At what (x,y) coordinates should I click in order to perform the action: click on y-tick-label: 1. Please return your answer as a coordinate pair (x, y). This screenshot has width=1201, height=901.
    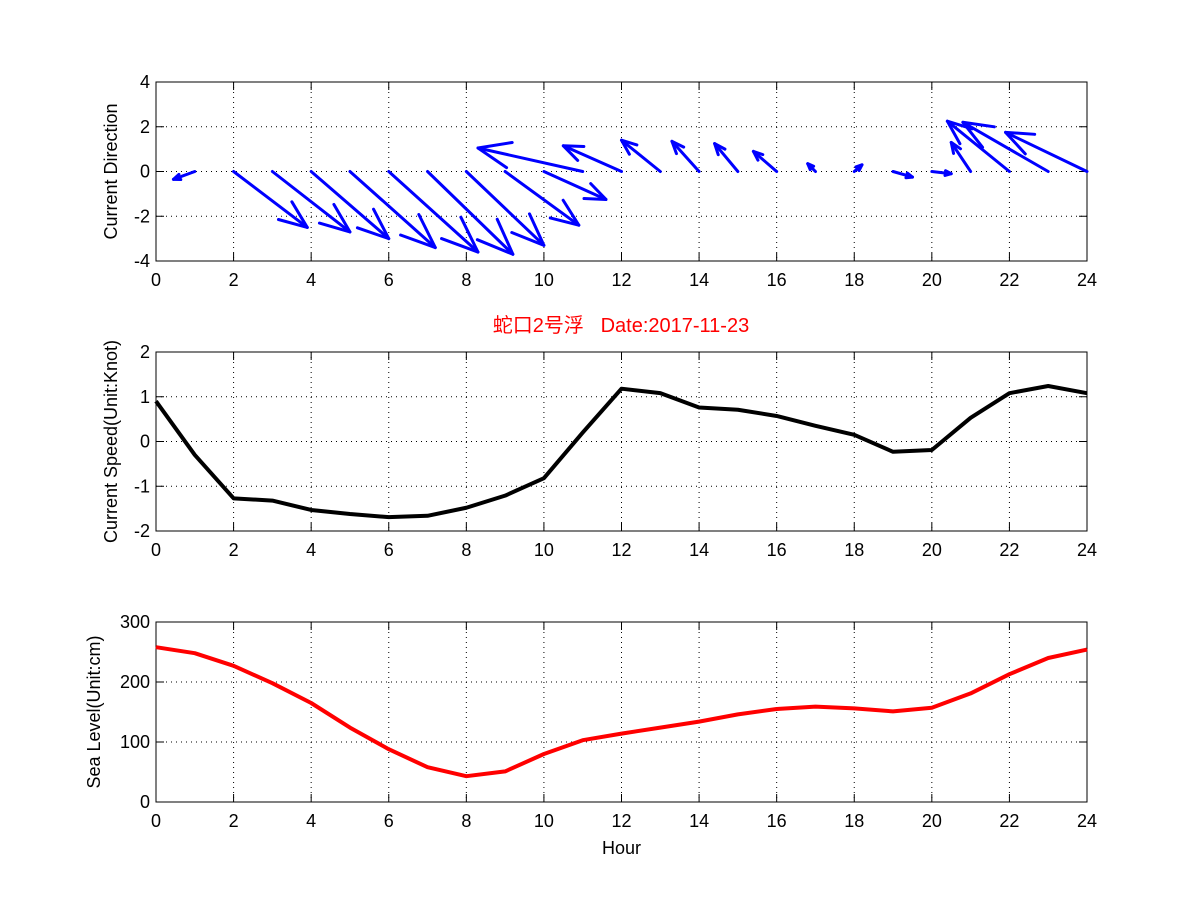
    Looking at the image, I should click on (145, 397).